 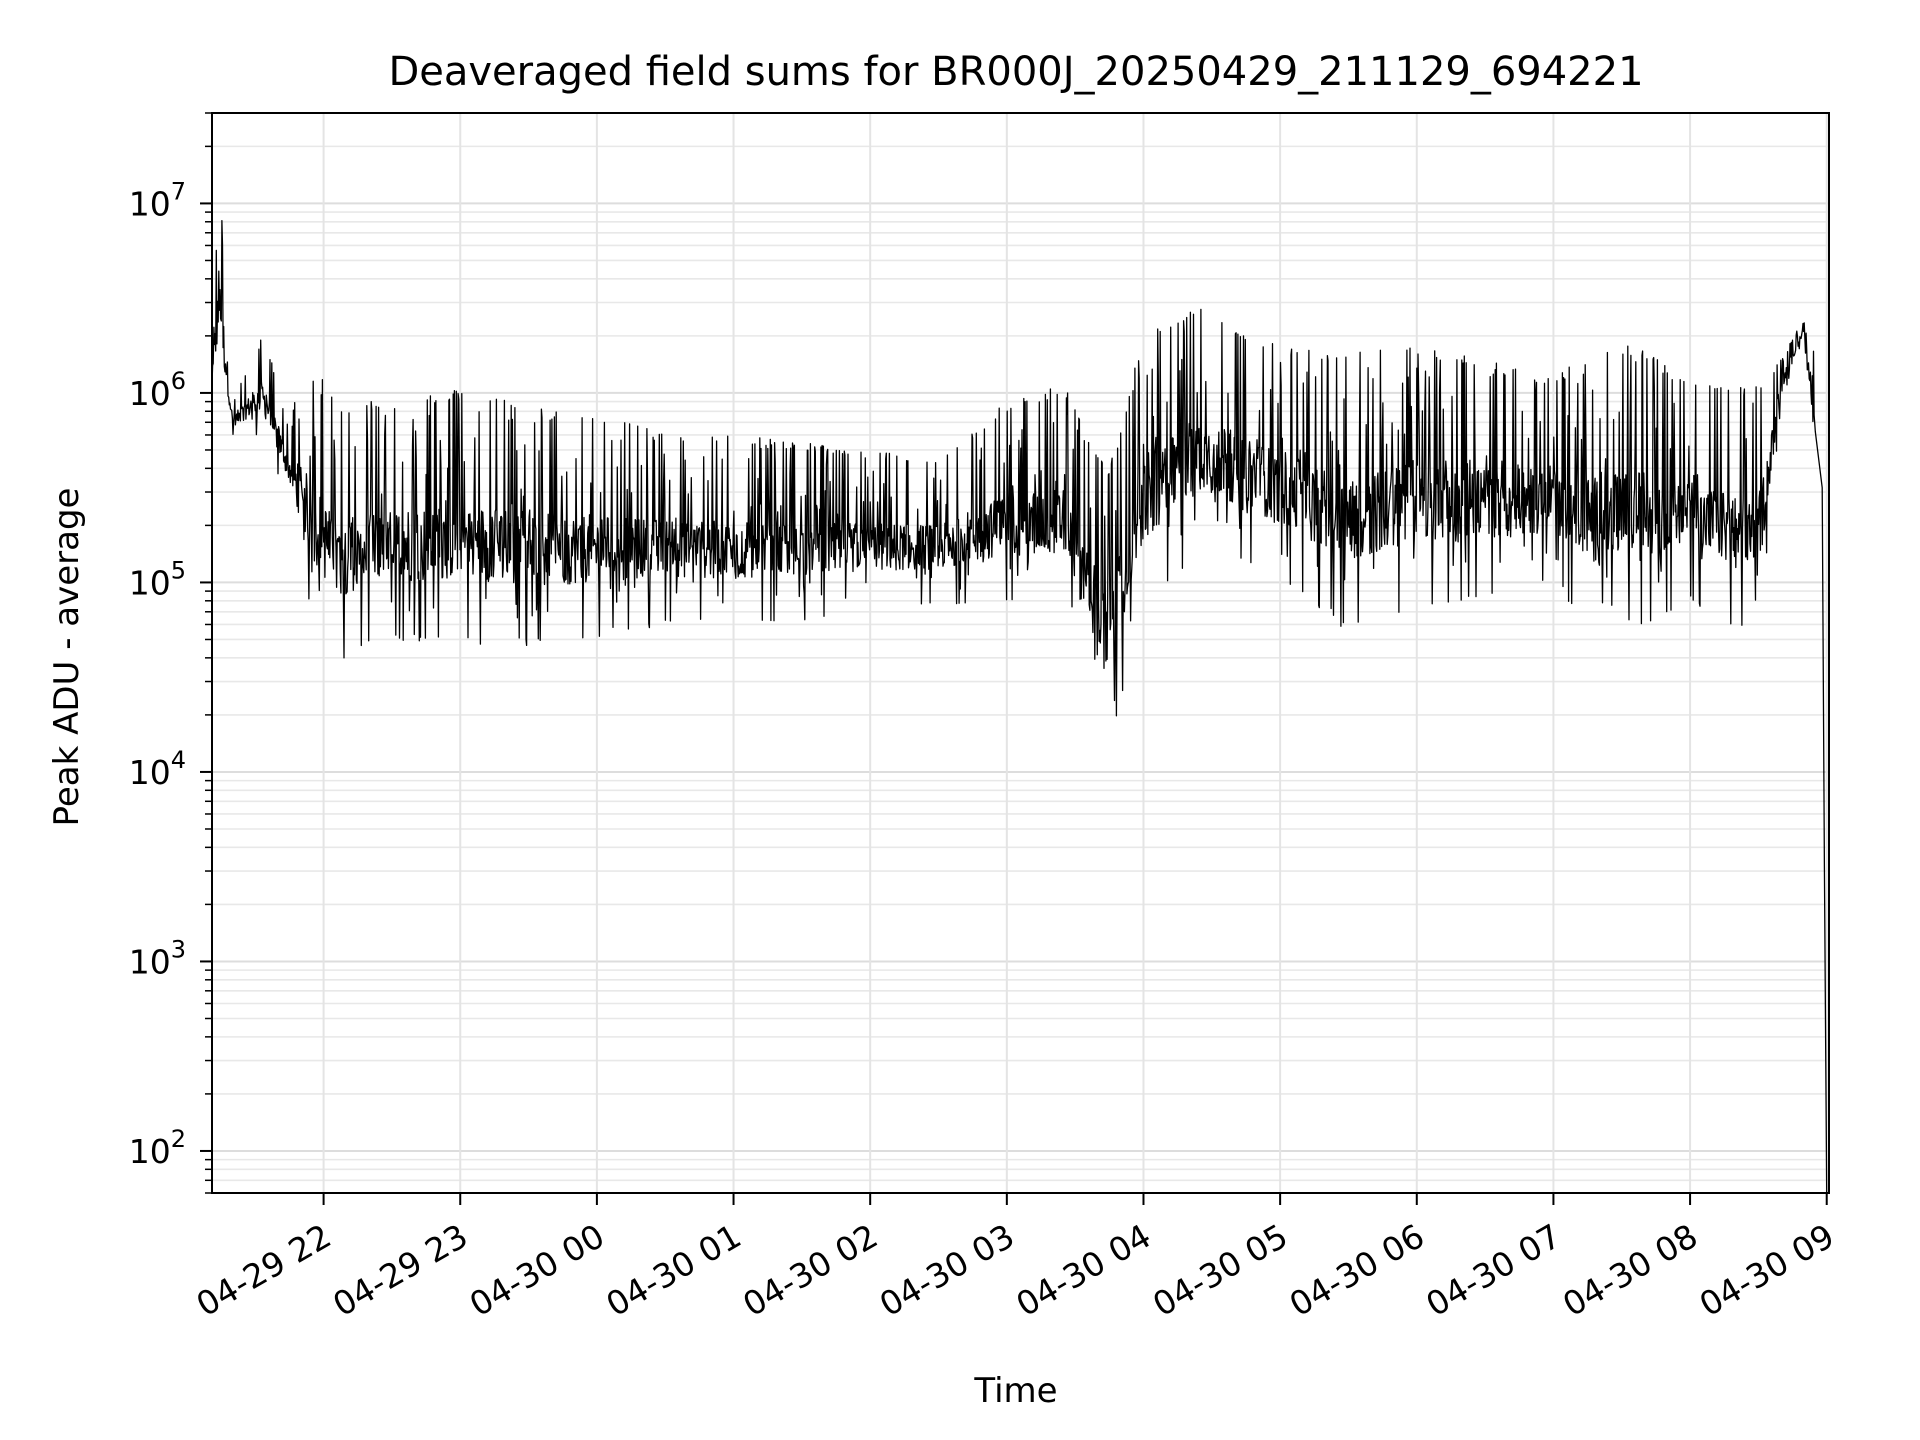 I want to click on y-tick-label: 10⁷, so click(x=157, y=200).